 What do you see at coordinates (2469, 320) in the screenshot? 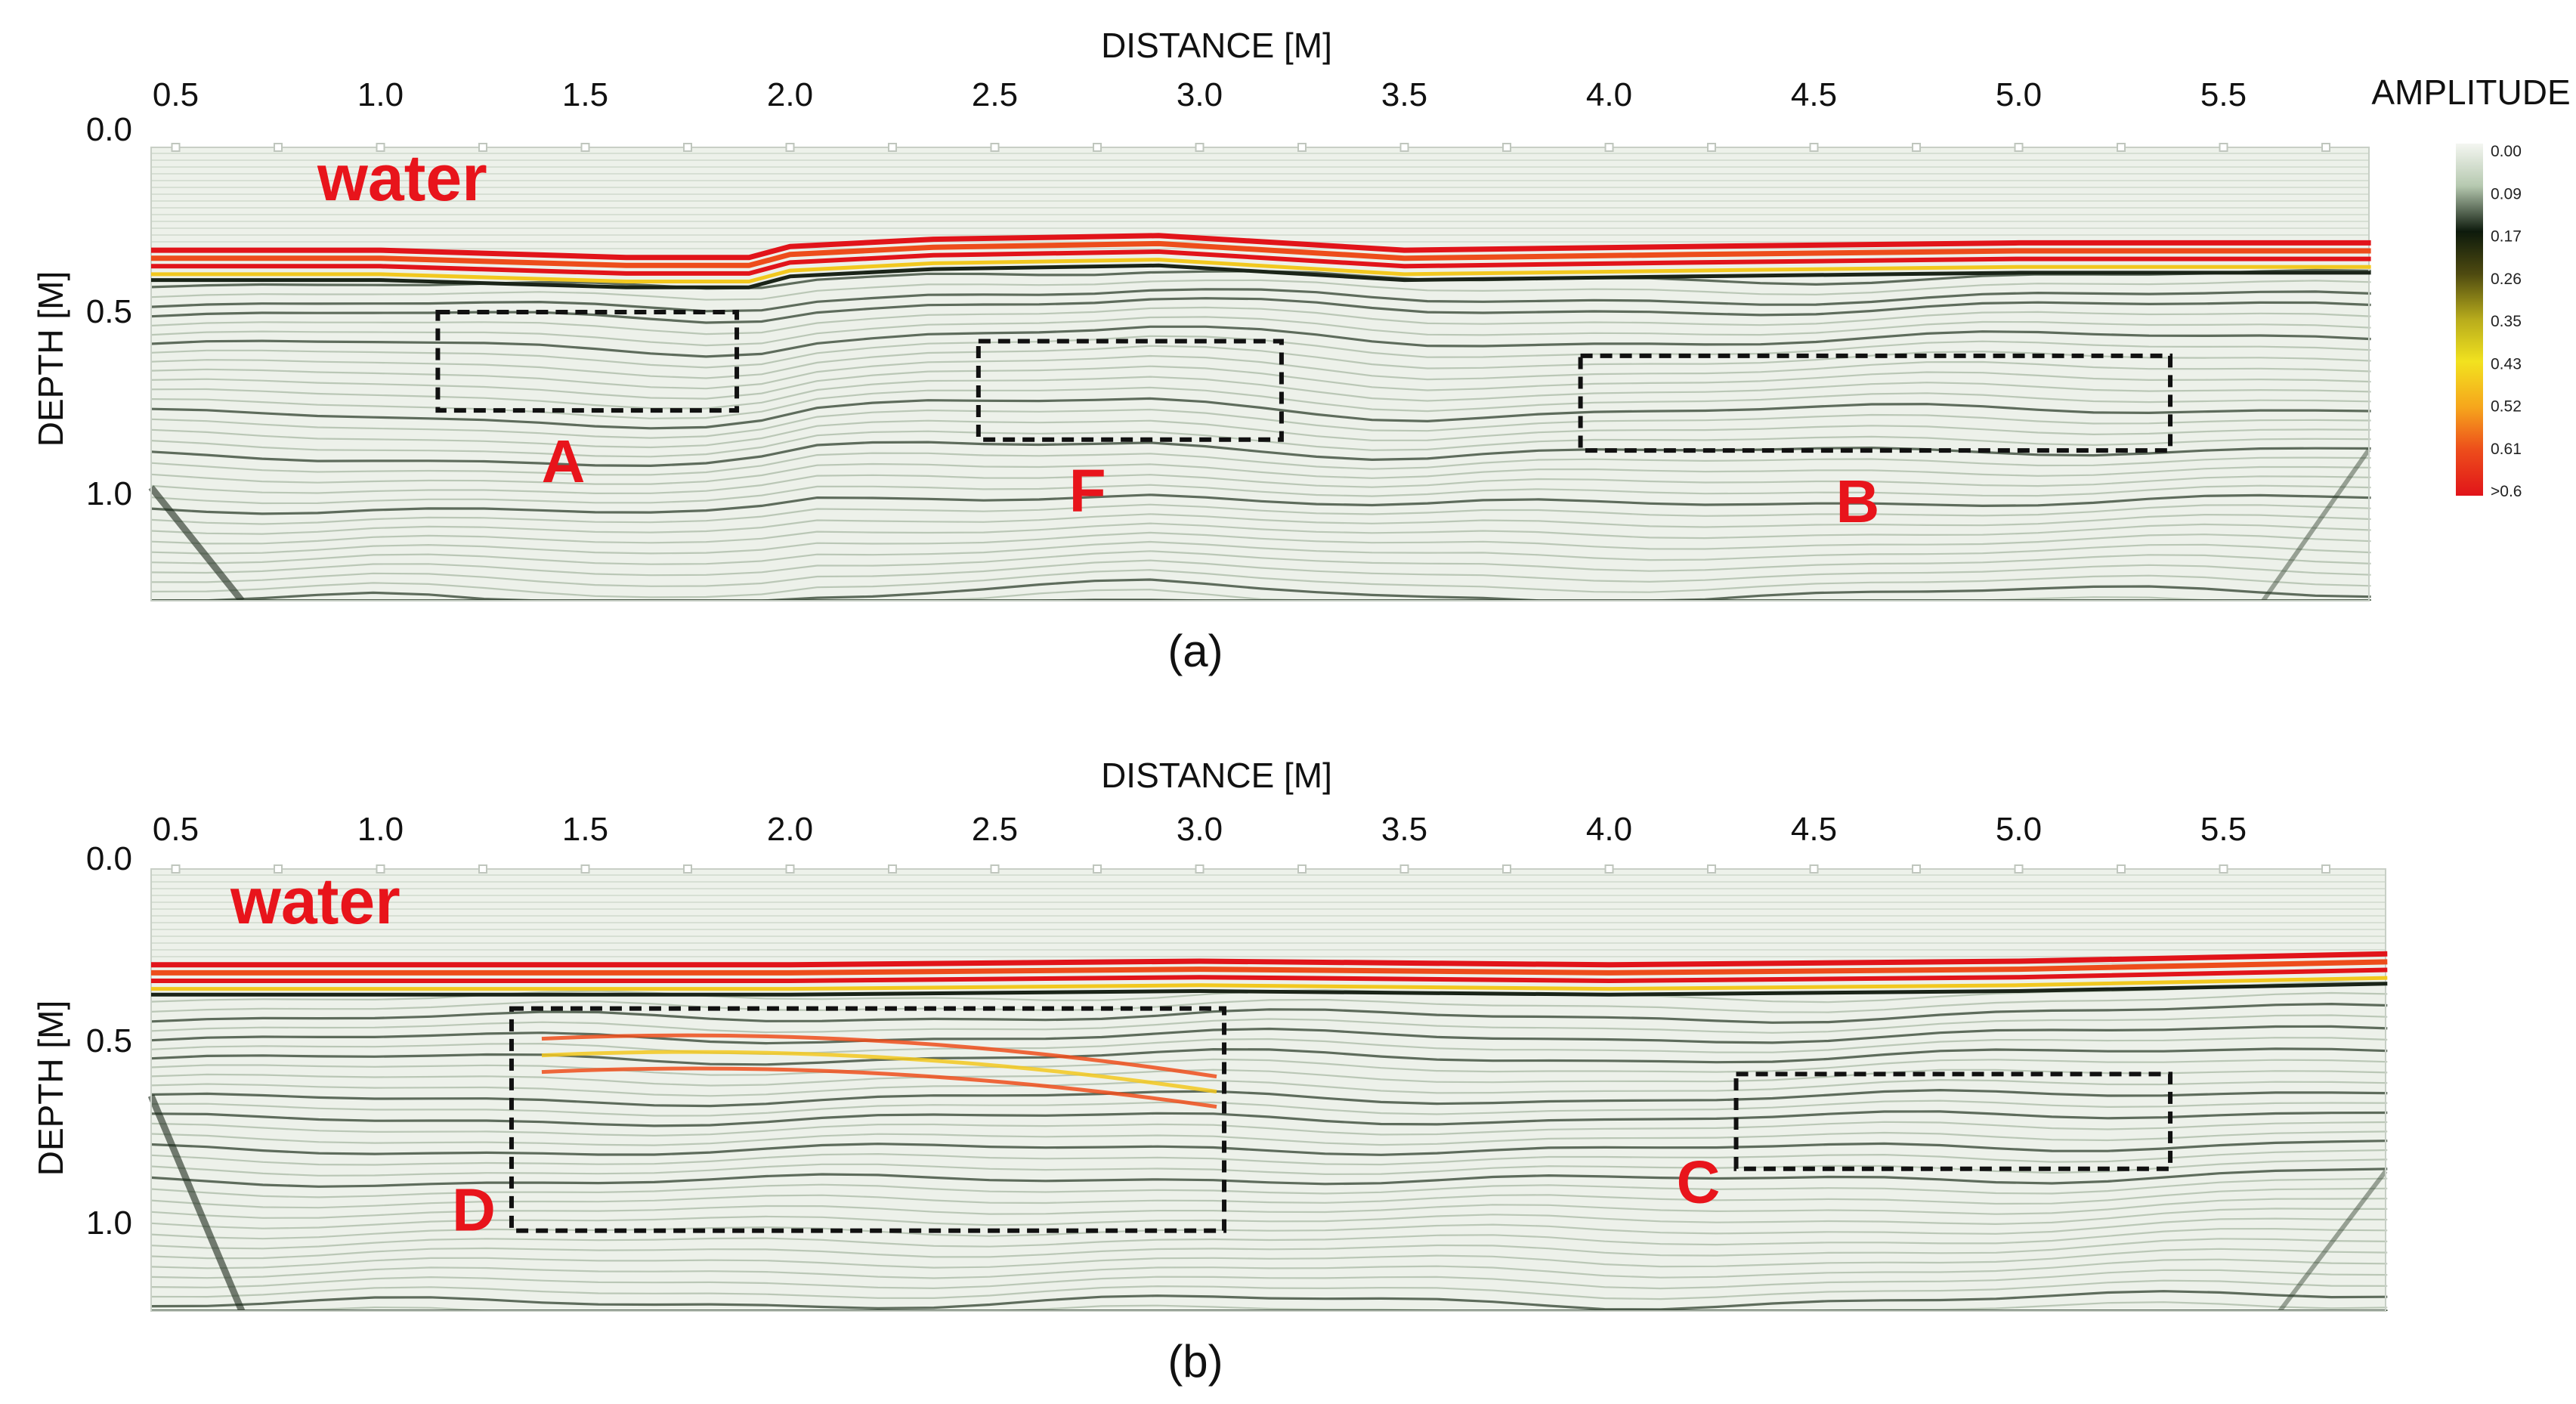
I see `colorbar-gradient` at bounding box center [2469, 320].